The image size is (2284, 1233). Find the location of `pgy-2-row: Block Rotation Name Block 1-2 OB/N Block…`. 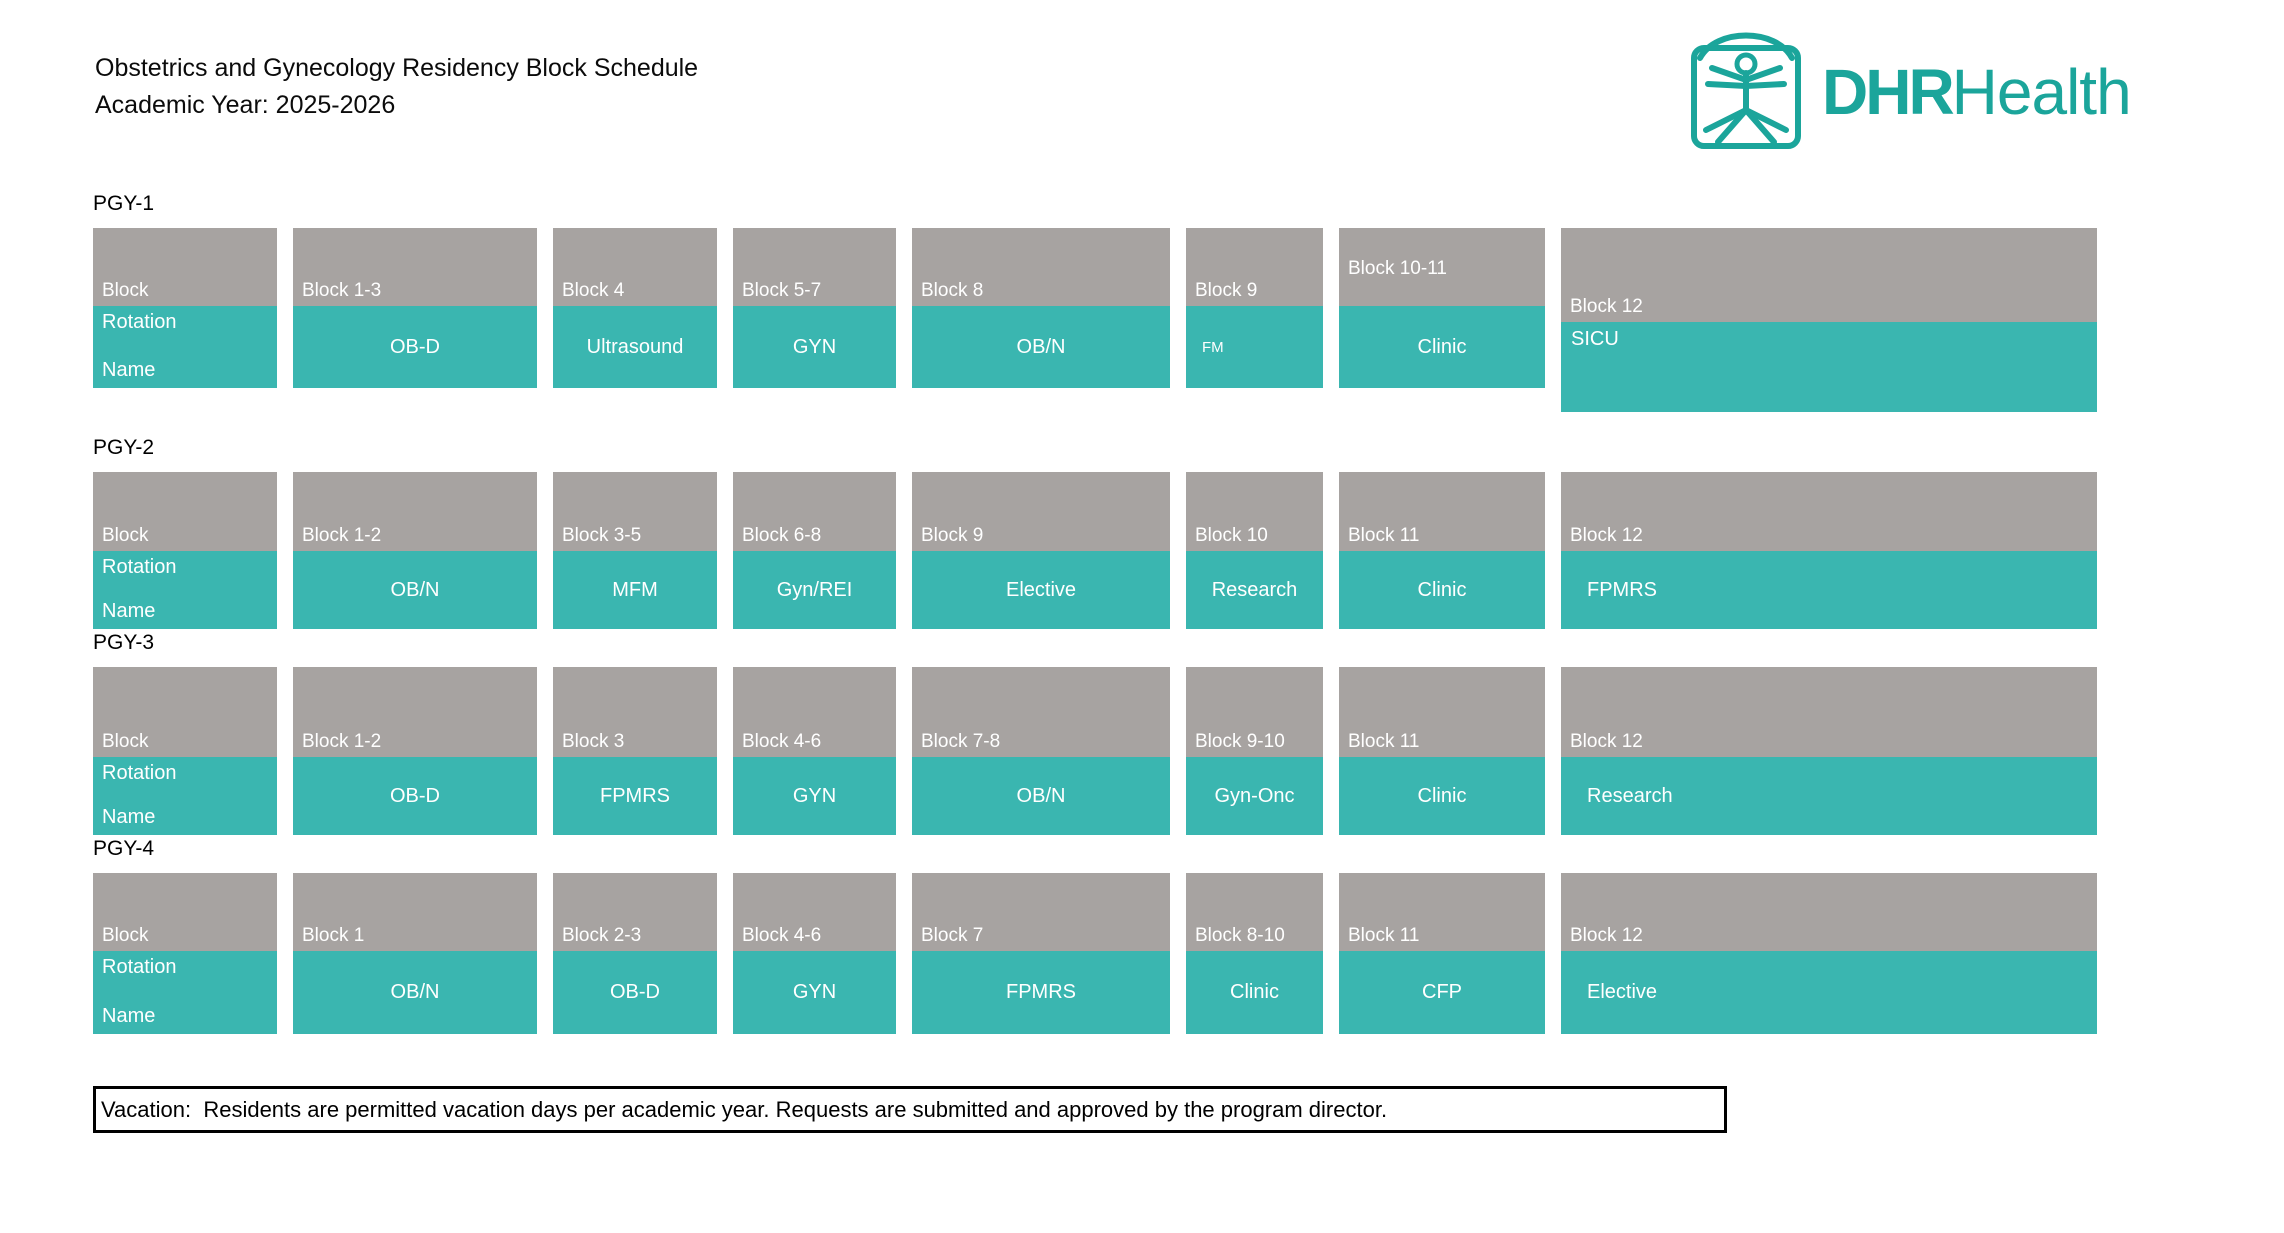

pgy-2-row: Block Rotation Name Block 1-2 OB/N Block… is located at coordinates (1113, 550).